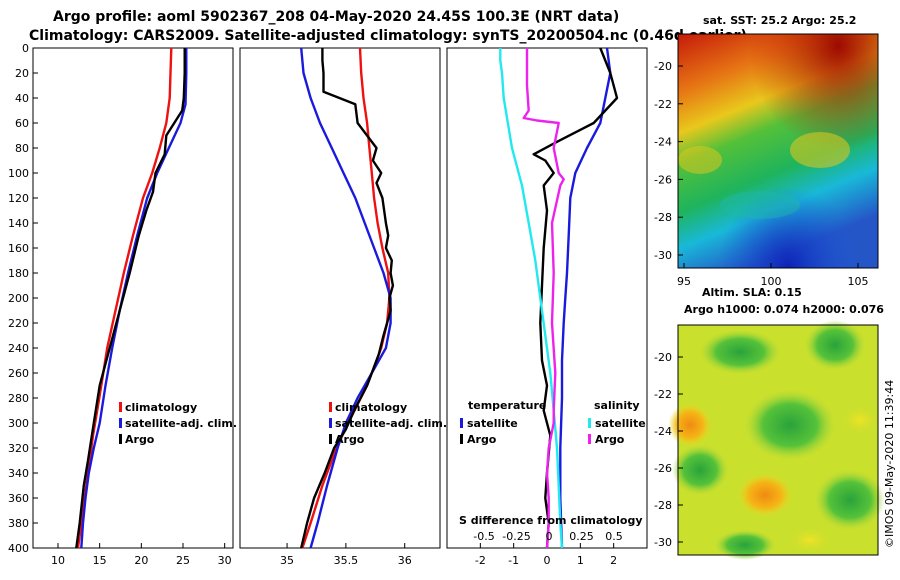  What do you see at coordinates (461, 423) in the screenshot?
I see `legend-marker-temp-satellite` at bounding box center [461, 423].